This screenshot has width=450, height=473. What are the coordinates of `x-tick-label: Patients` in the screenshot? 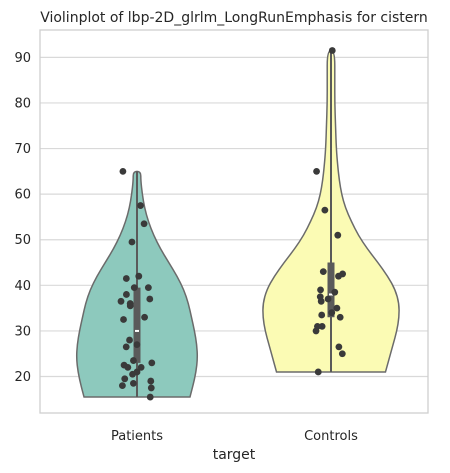 It's located at (137, 436).